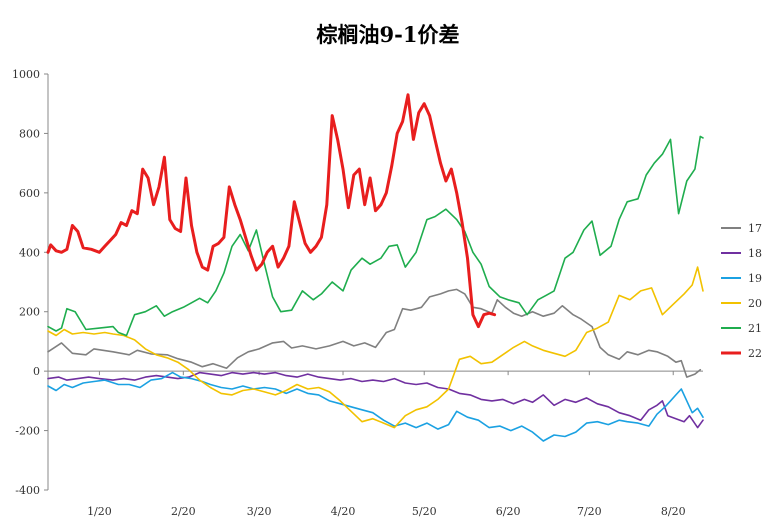 The width and height of the screenshot is (775, 526). Describe the element at coordinates (589, 511) in the screenshot. I see `x-tick-label: 7/20` at that location.